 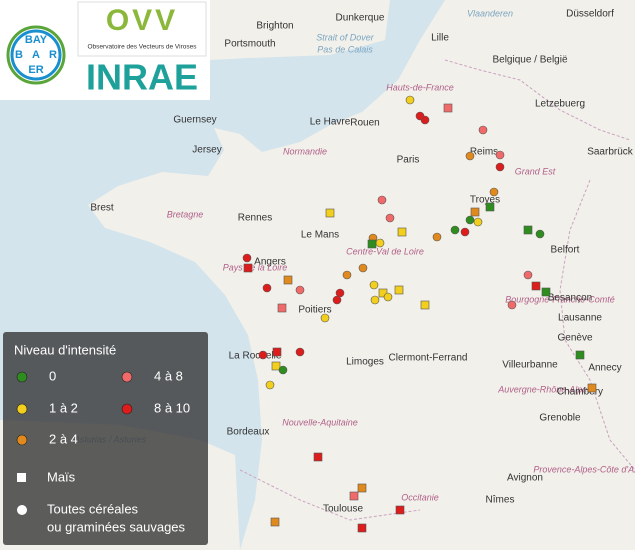 I want to click on map-label: Paris, so click(x=408, y=160).